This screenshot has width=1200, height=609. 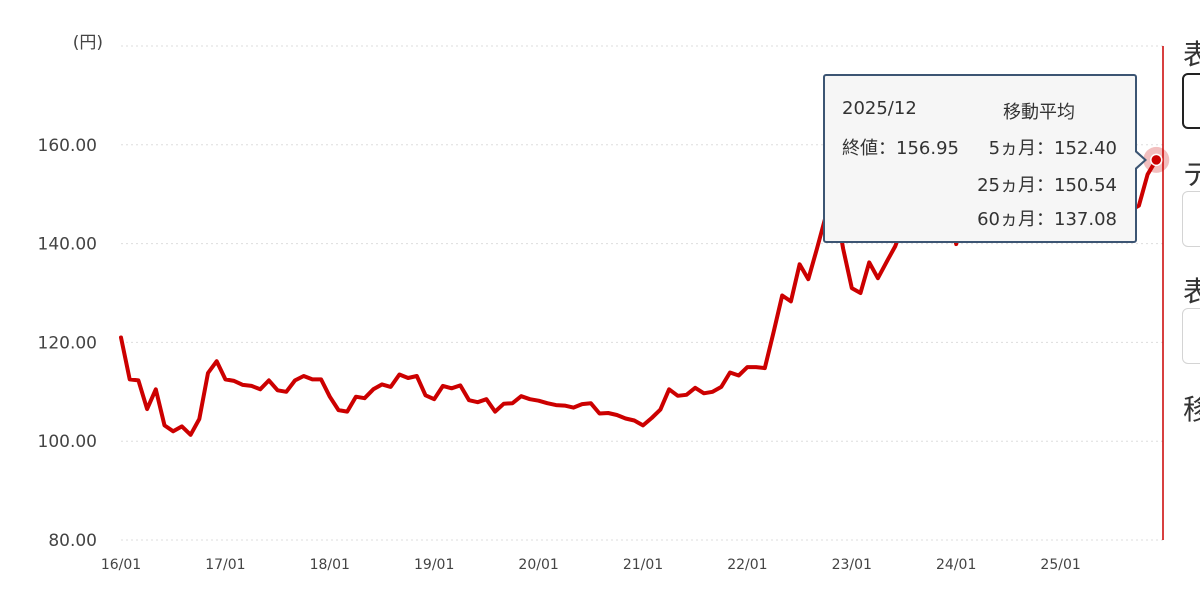 What do you see at coordinates (72, 541) in the screenshot?
I see `y-tick-label: 80.00` at bounding box center [72, 541].